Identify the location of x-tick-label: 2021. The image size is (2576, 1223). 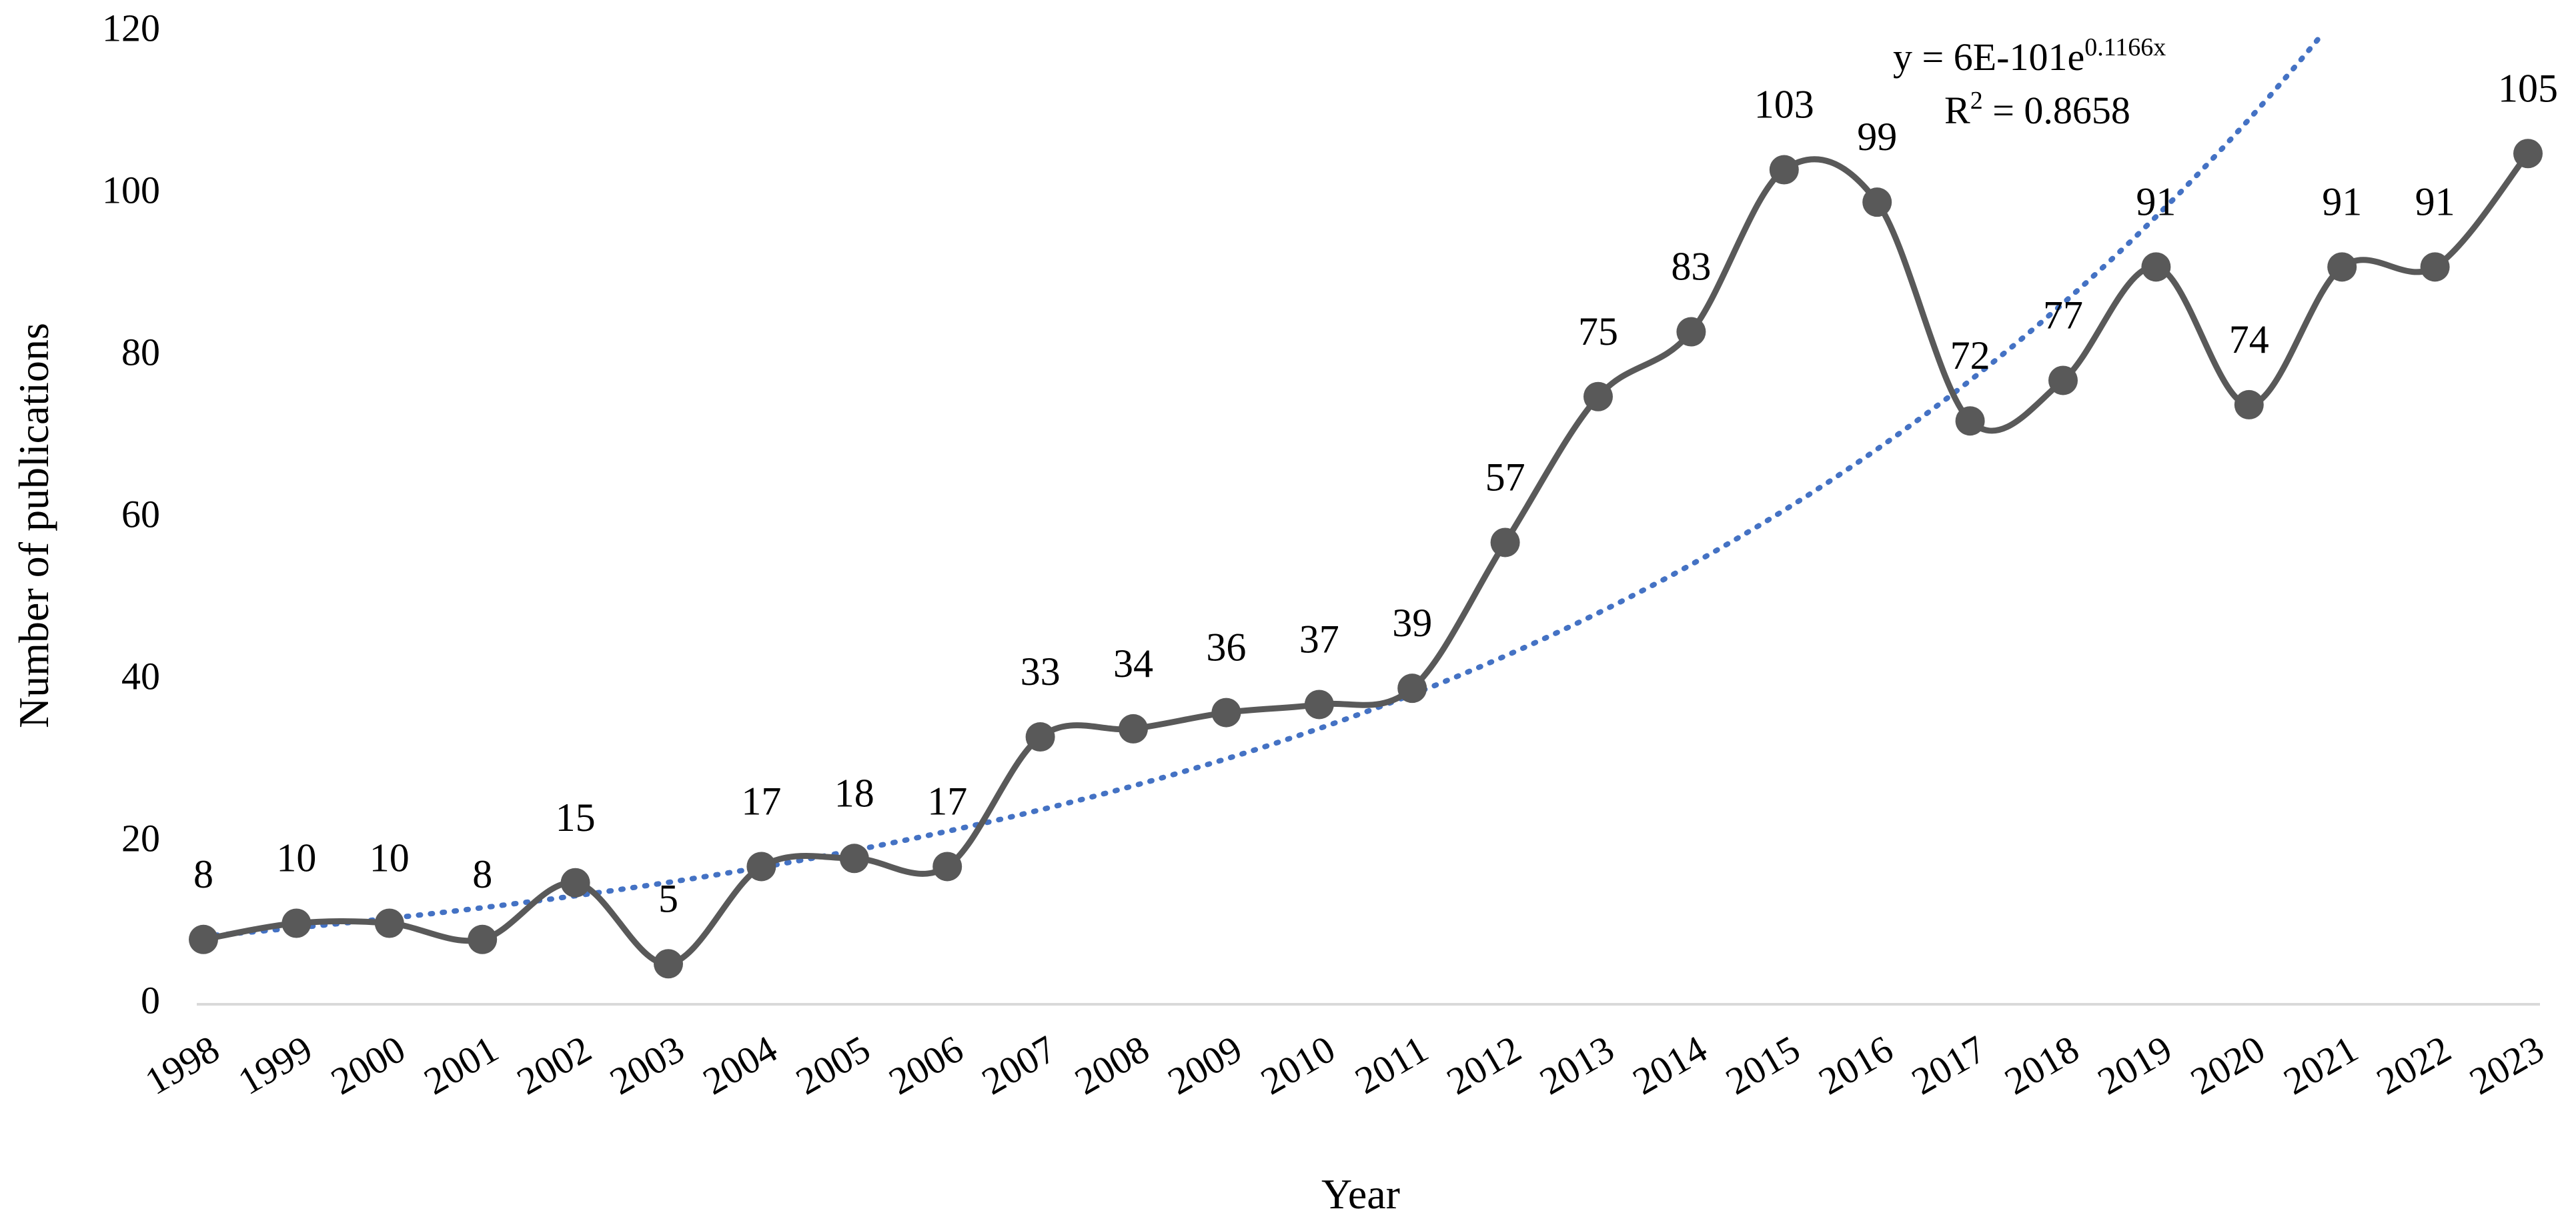
(2321, 1065).